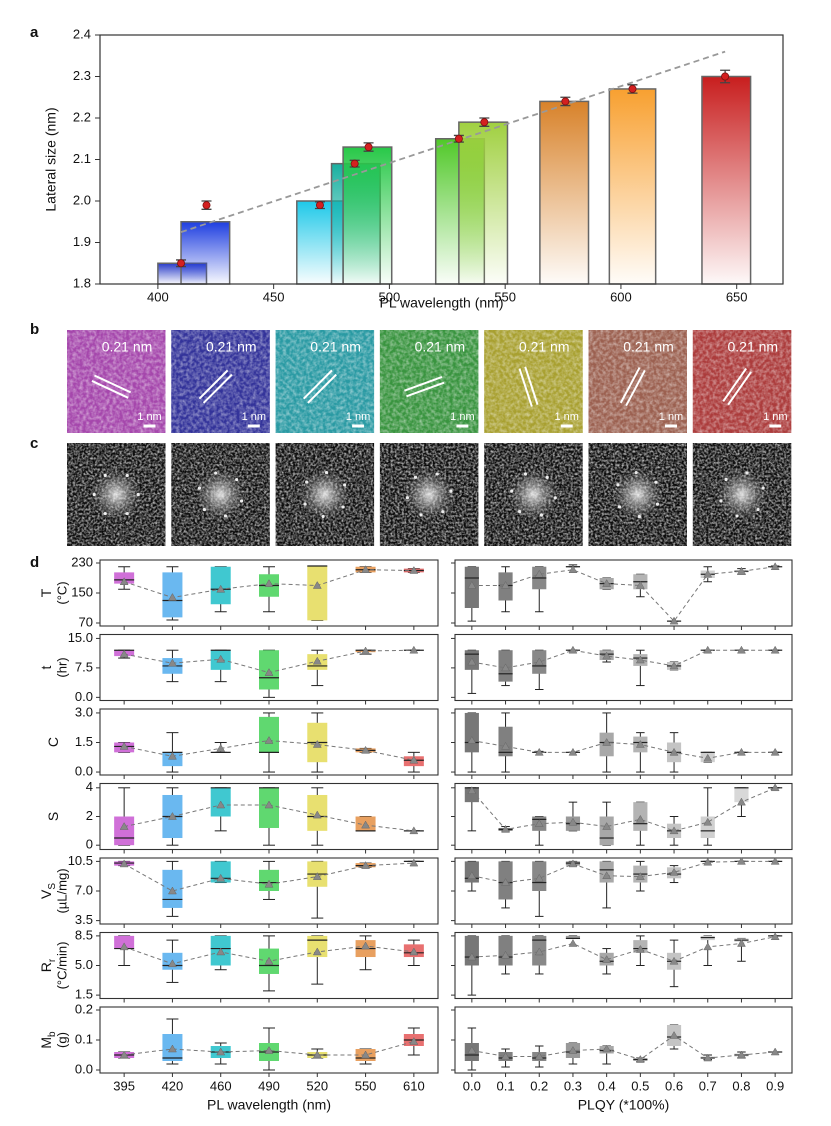  I want to click on y-axis-symbol: S, so click(53, 816).